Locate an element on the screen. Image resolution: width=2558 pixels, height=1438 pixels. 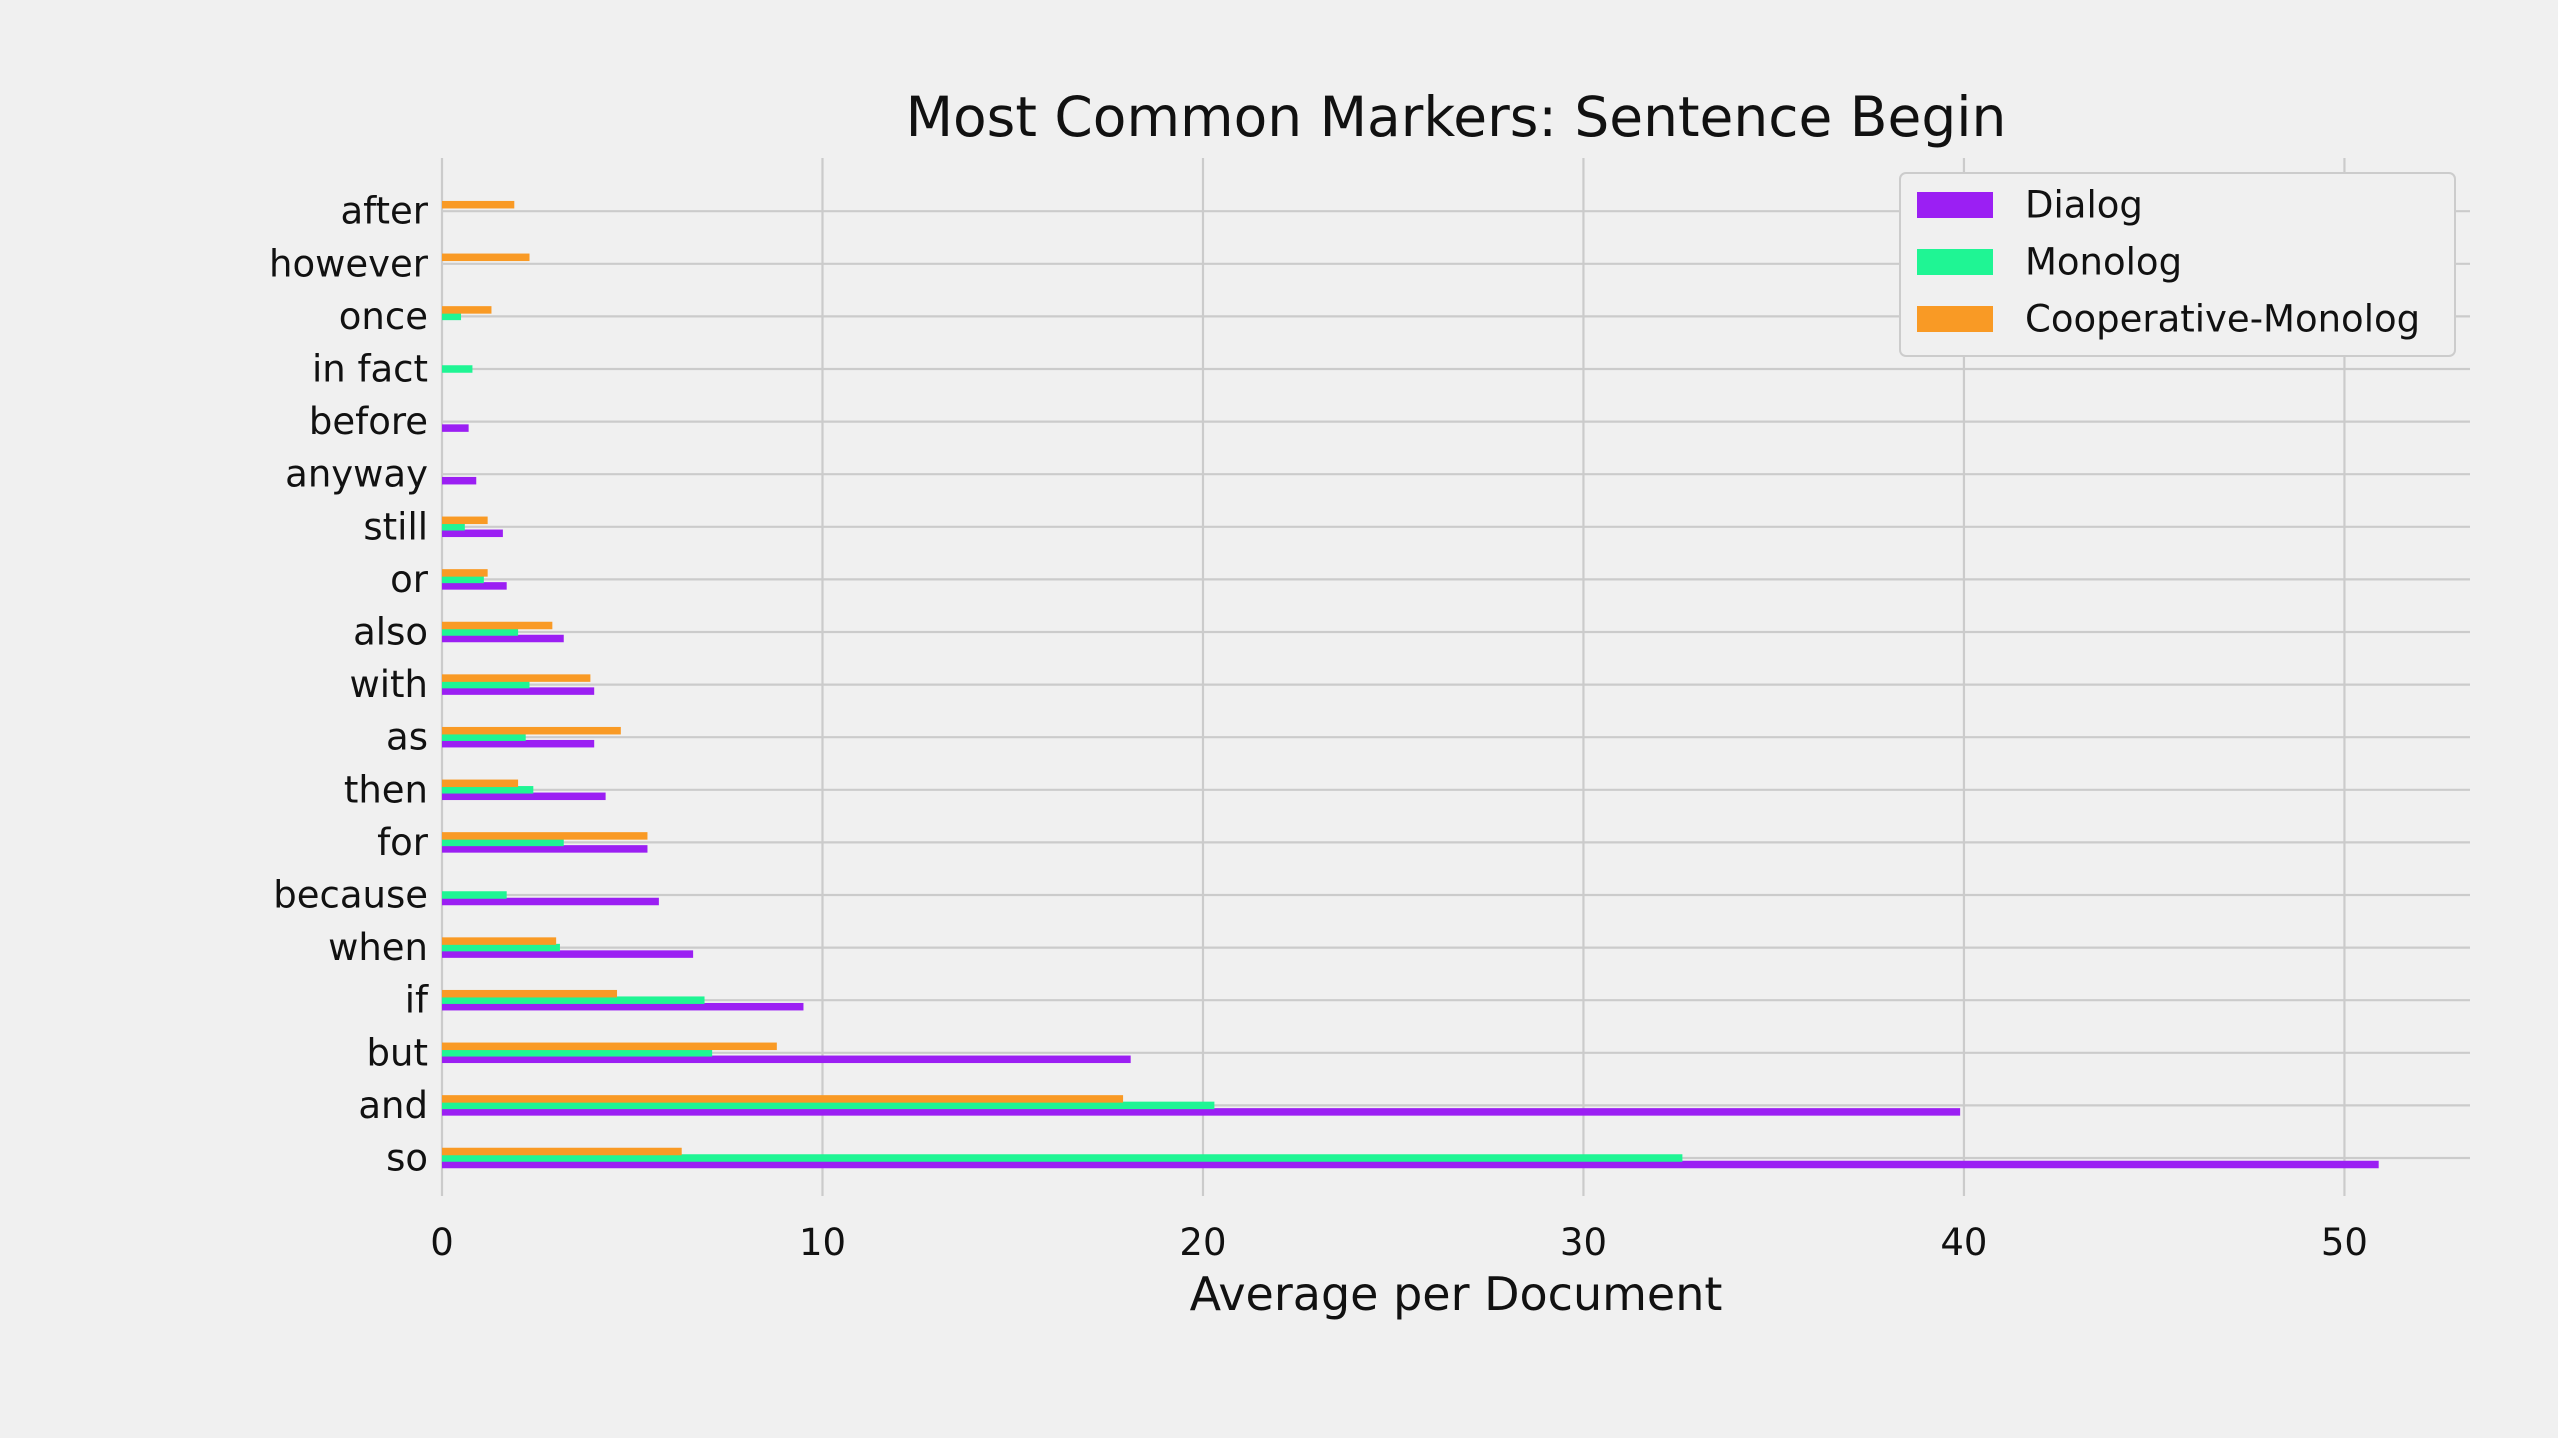
y-tick-label: anyway is located at coordinates (356, 474).